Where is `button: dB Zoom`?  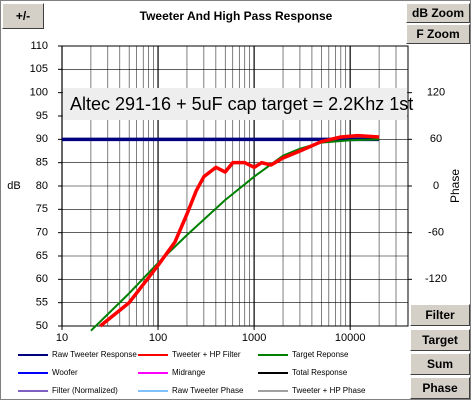
button: dB Zoom is located at coordinates (438, 13).